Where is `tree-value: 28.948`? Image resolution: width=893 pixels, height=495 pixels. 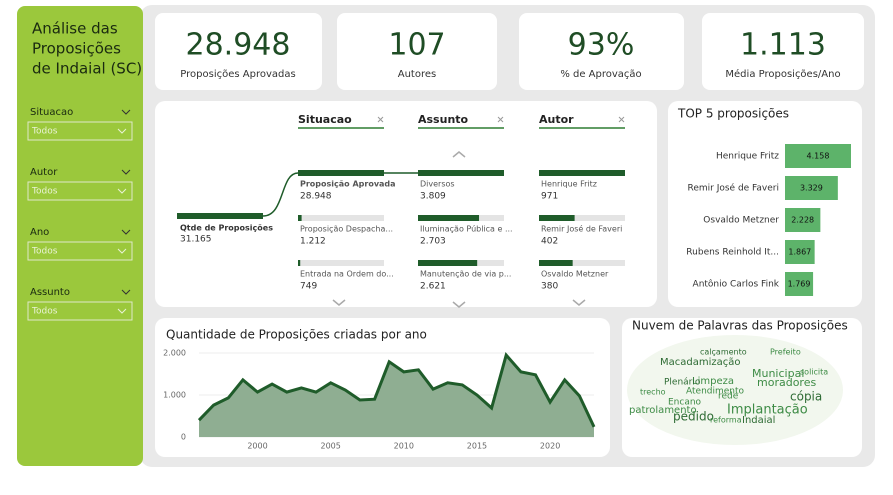 tree-value: 28.948 is located at coordinates (316, 197).